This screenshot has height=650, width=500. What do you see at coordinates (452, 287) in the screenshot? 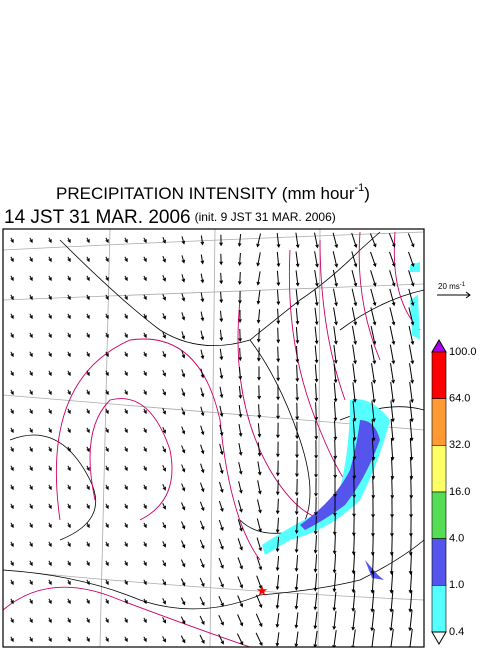
I see `vector-legend-label: 20 ms-1` at bounding box center [452, 287].